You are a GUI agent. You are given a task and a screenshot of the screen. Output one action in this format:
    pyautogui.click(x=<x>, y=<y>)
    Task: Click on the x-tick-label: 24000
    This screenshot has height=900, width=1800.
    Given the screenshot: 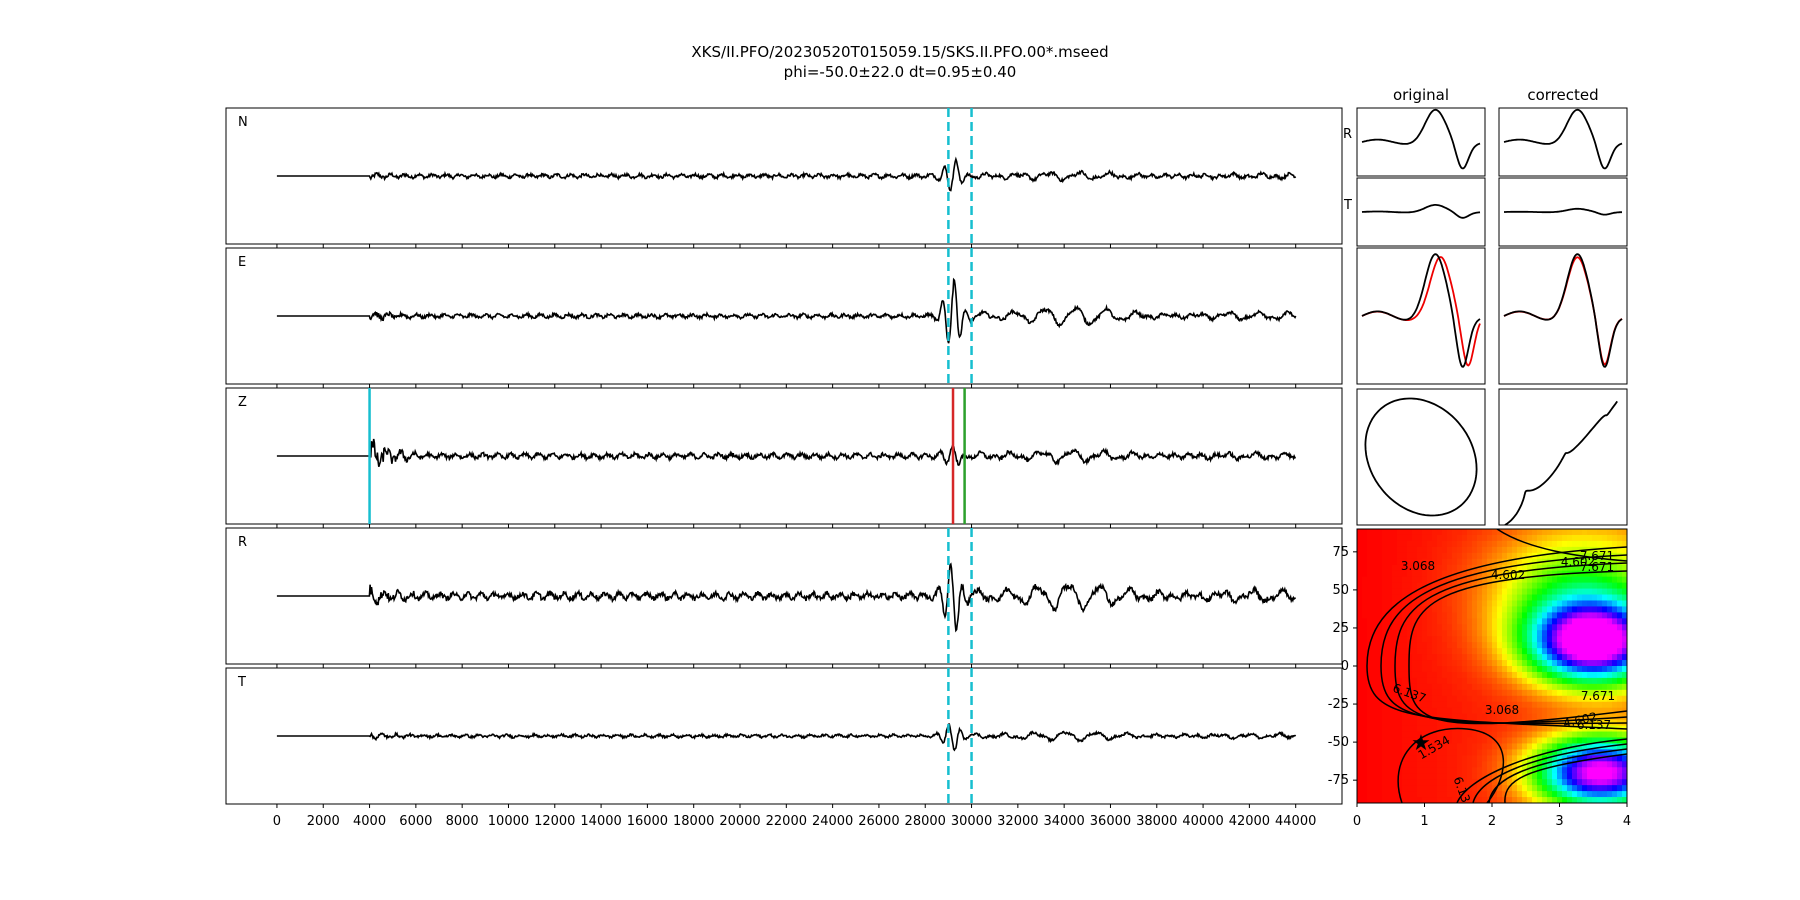 What is the action you would take?
    pyautogui.click(x=832, y=821)
    